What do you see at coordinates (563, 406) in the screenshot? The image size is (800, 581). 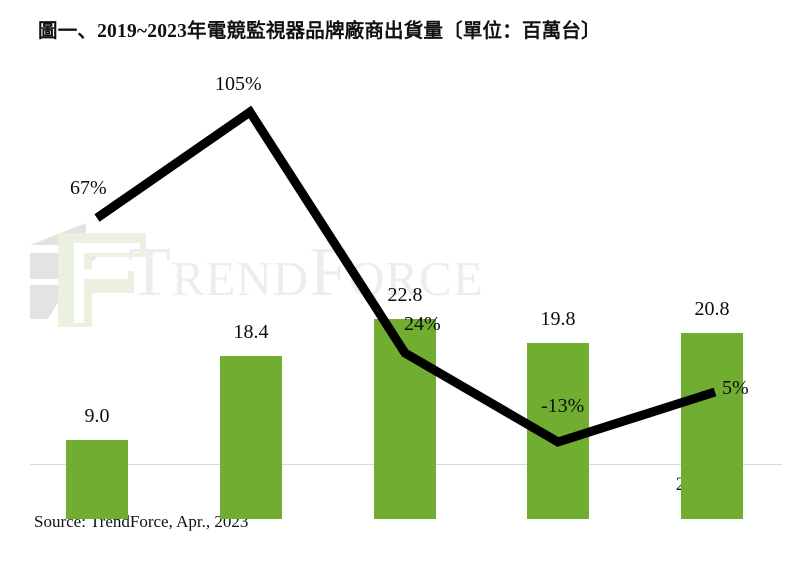 I see `growth-rate-label: -13%` at bounding box center [563, 406].